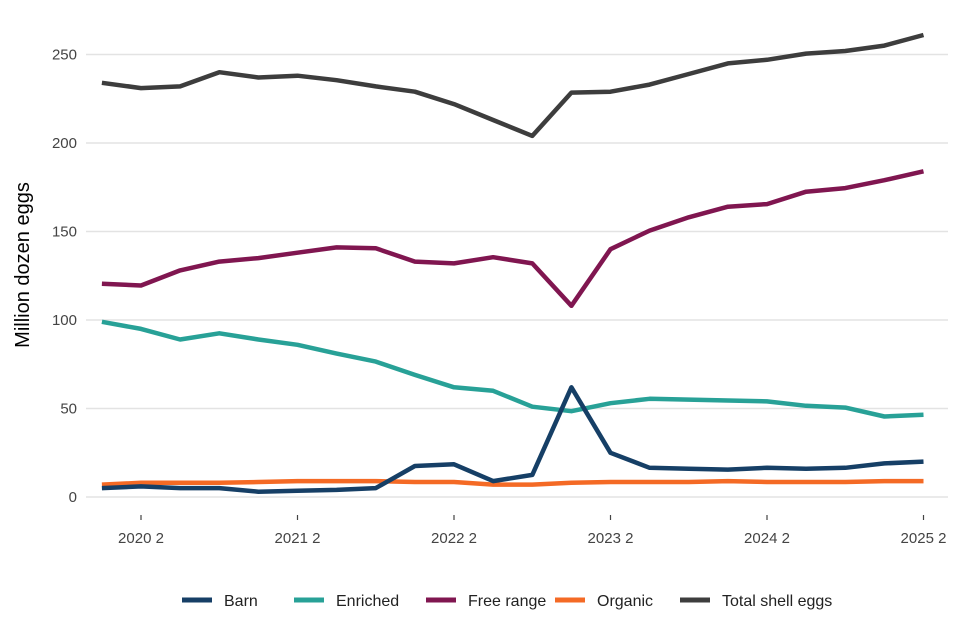  I want to click on series-line-organic, so click(512, 482).